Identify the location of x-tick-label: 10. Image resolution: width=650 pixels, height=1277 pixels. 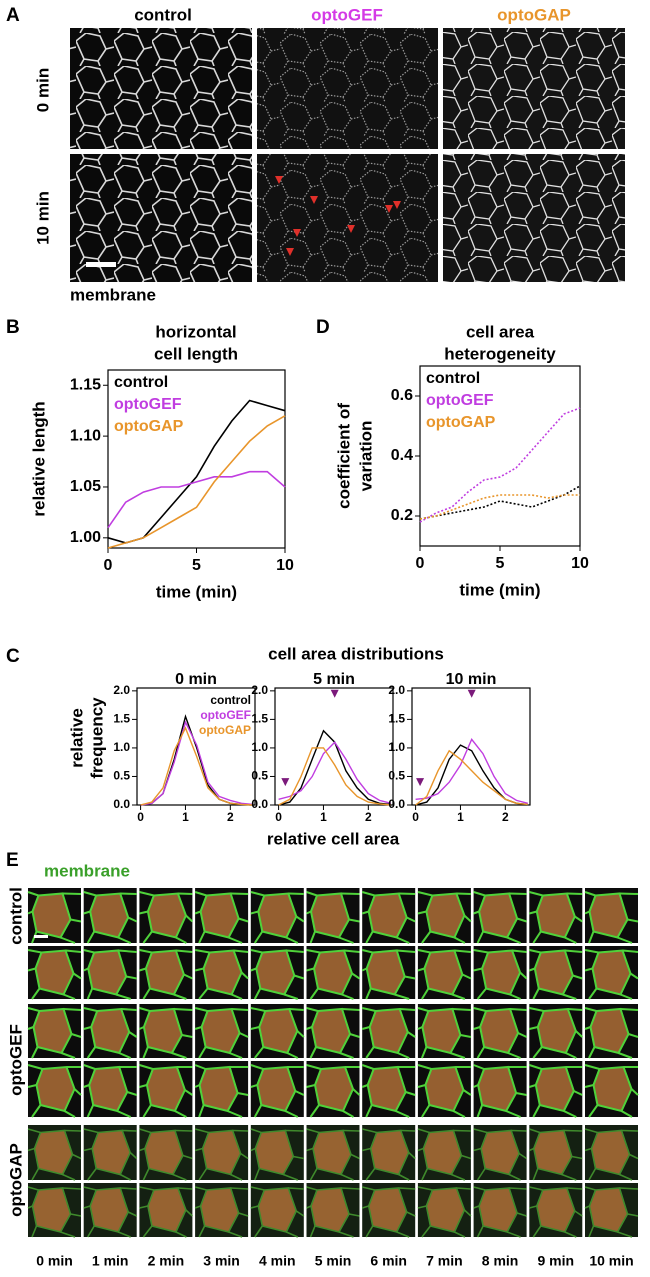
(580, 563).